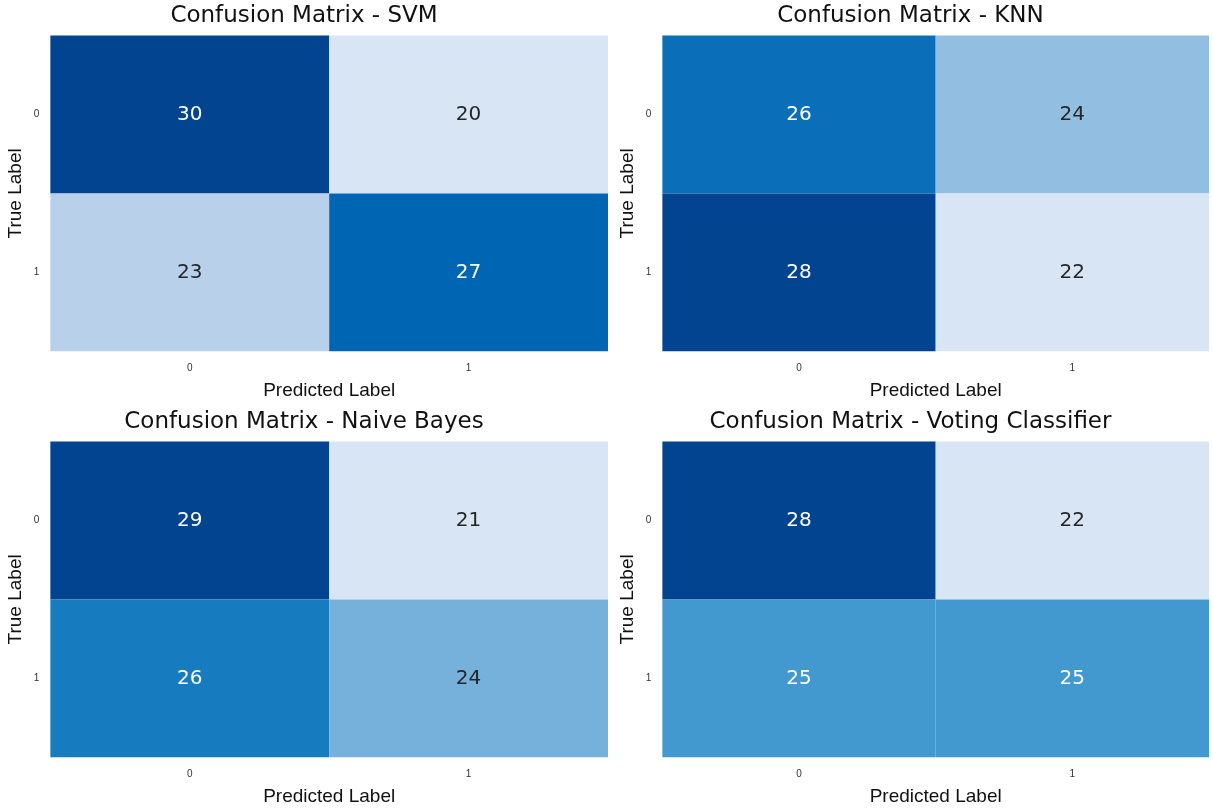 The width and height of the screenshot is (1213, 812). Describe the element at coordinates (468, 112) in the screenshot. I see `data-label: 20` at that location.